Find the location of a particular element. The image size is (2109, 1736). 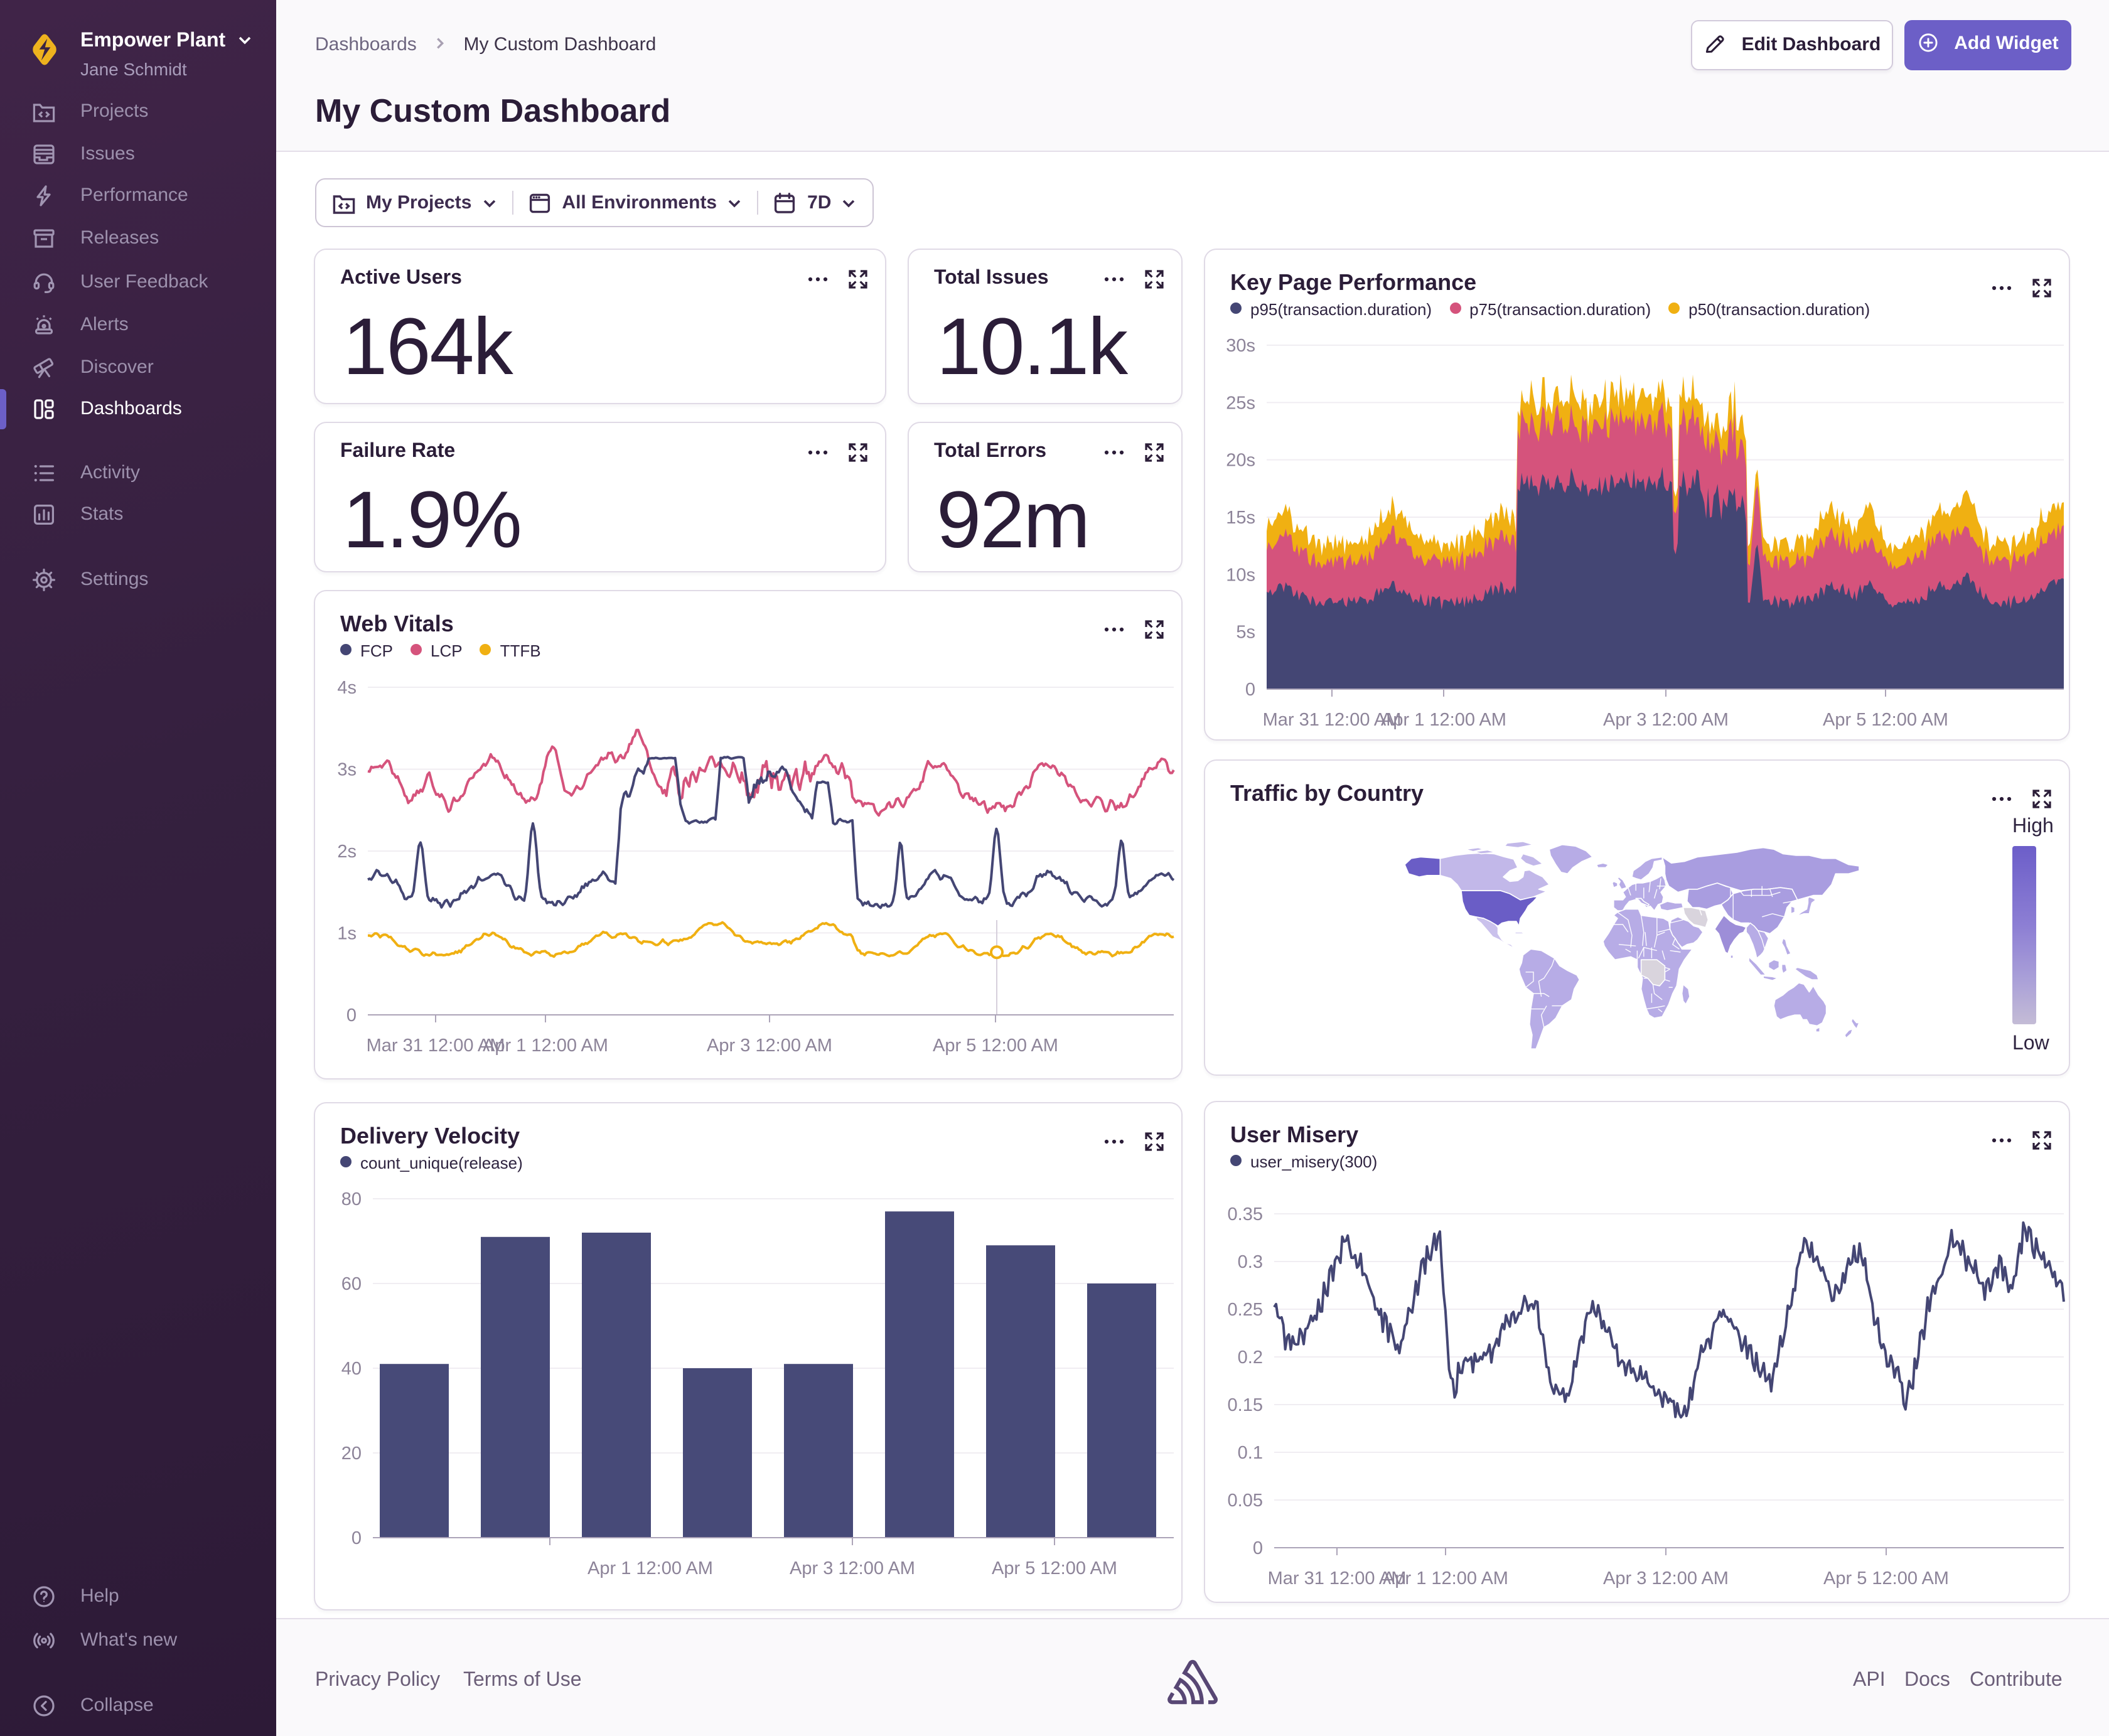

svg-text: 20s is located at coordinates (1240, 461).